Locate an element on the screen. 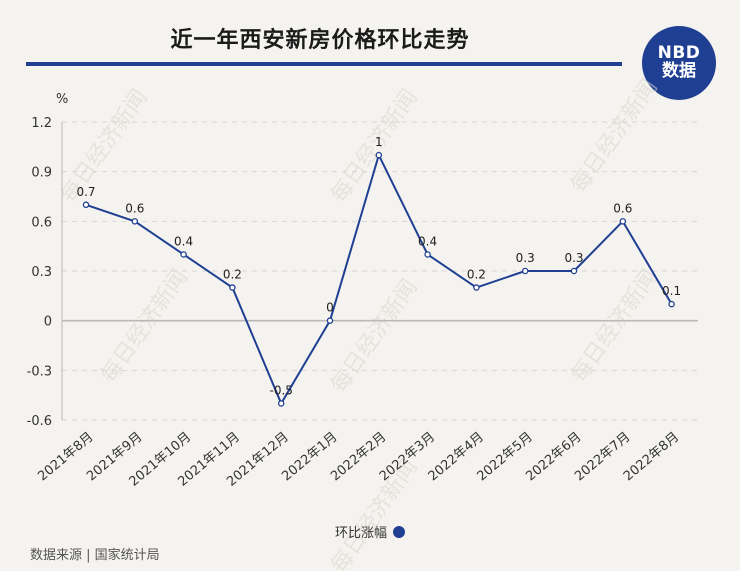 The width and height of the screenshot is (740, 571). logo-text-nbd: NBD is located at coordinates (679, 53).